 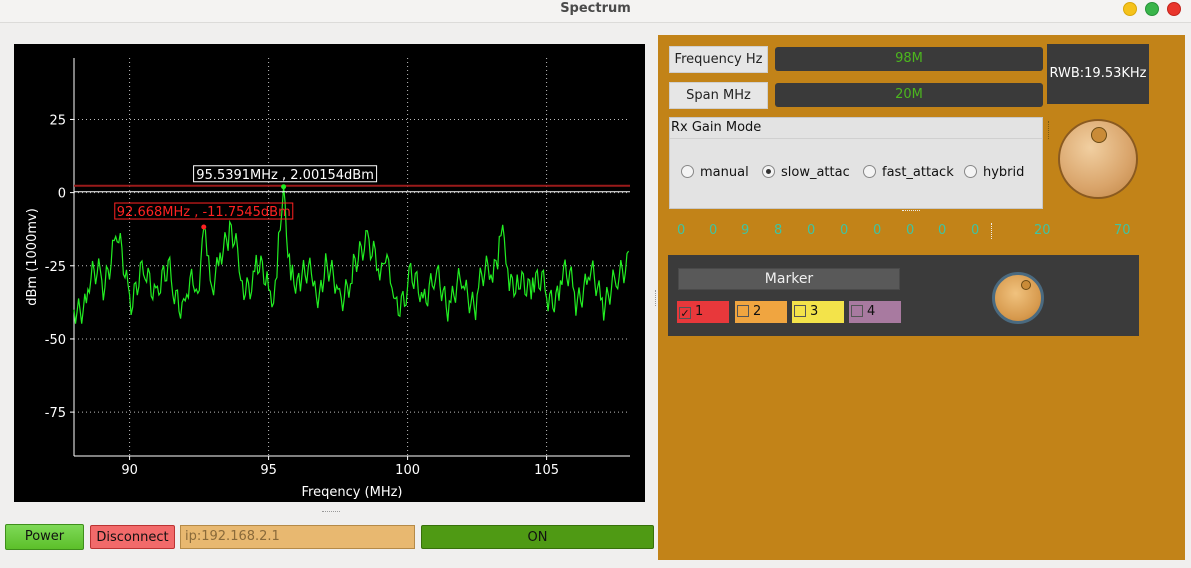 What do you see at coordinates (757, 311) in the screenshot?
I see `marker-label: 2` at bounding box center [757, 311].